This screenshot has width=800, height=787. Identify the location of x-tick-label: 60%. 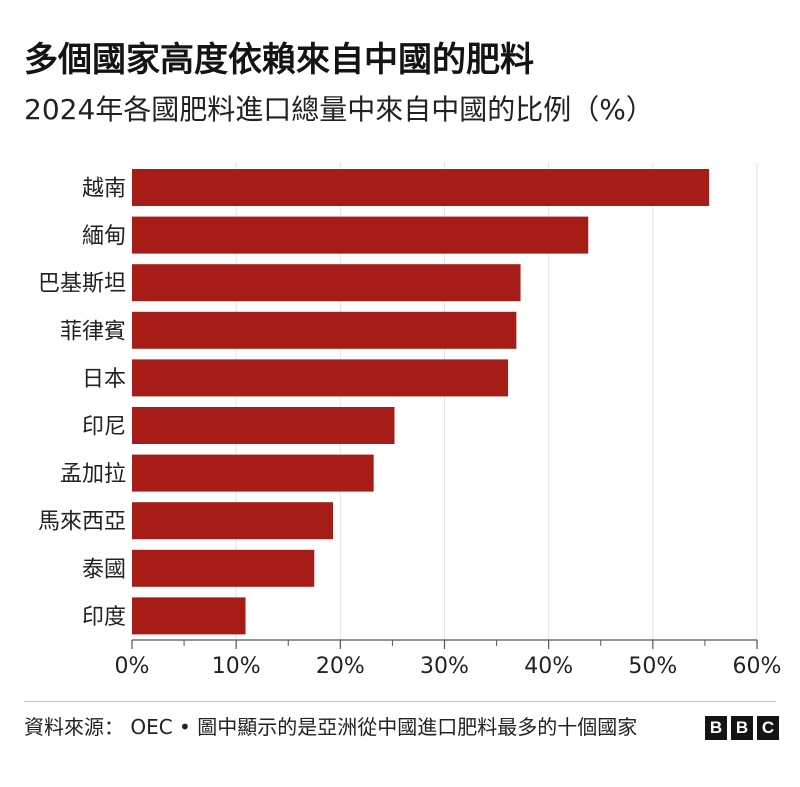
(757, 666).